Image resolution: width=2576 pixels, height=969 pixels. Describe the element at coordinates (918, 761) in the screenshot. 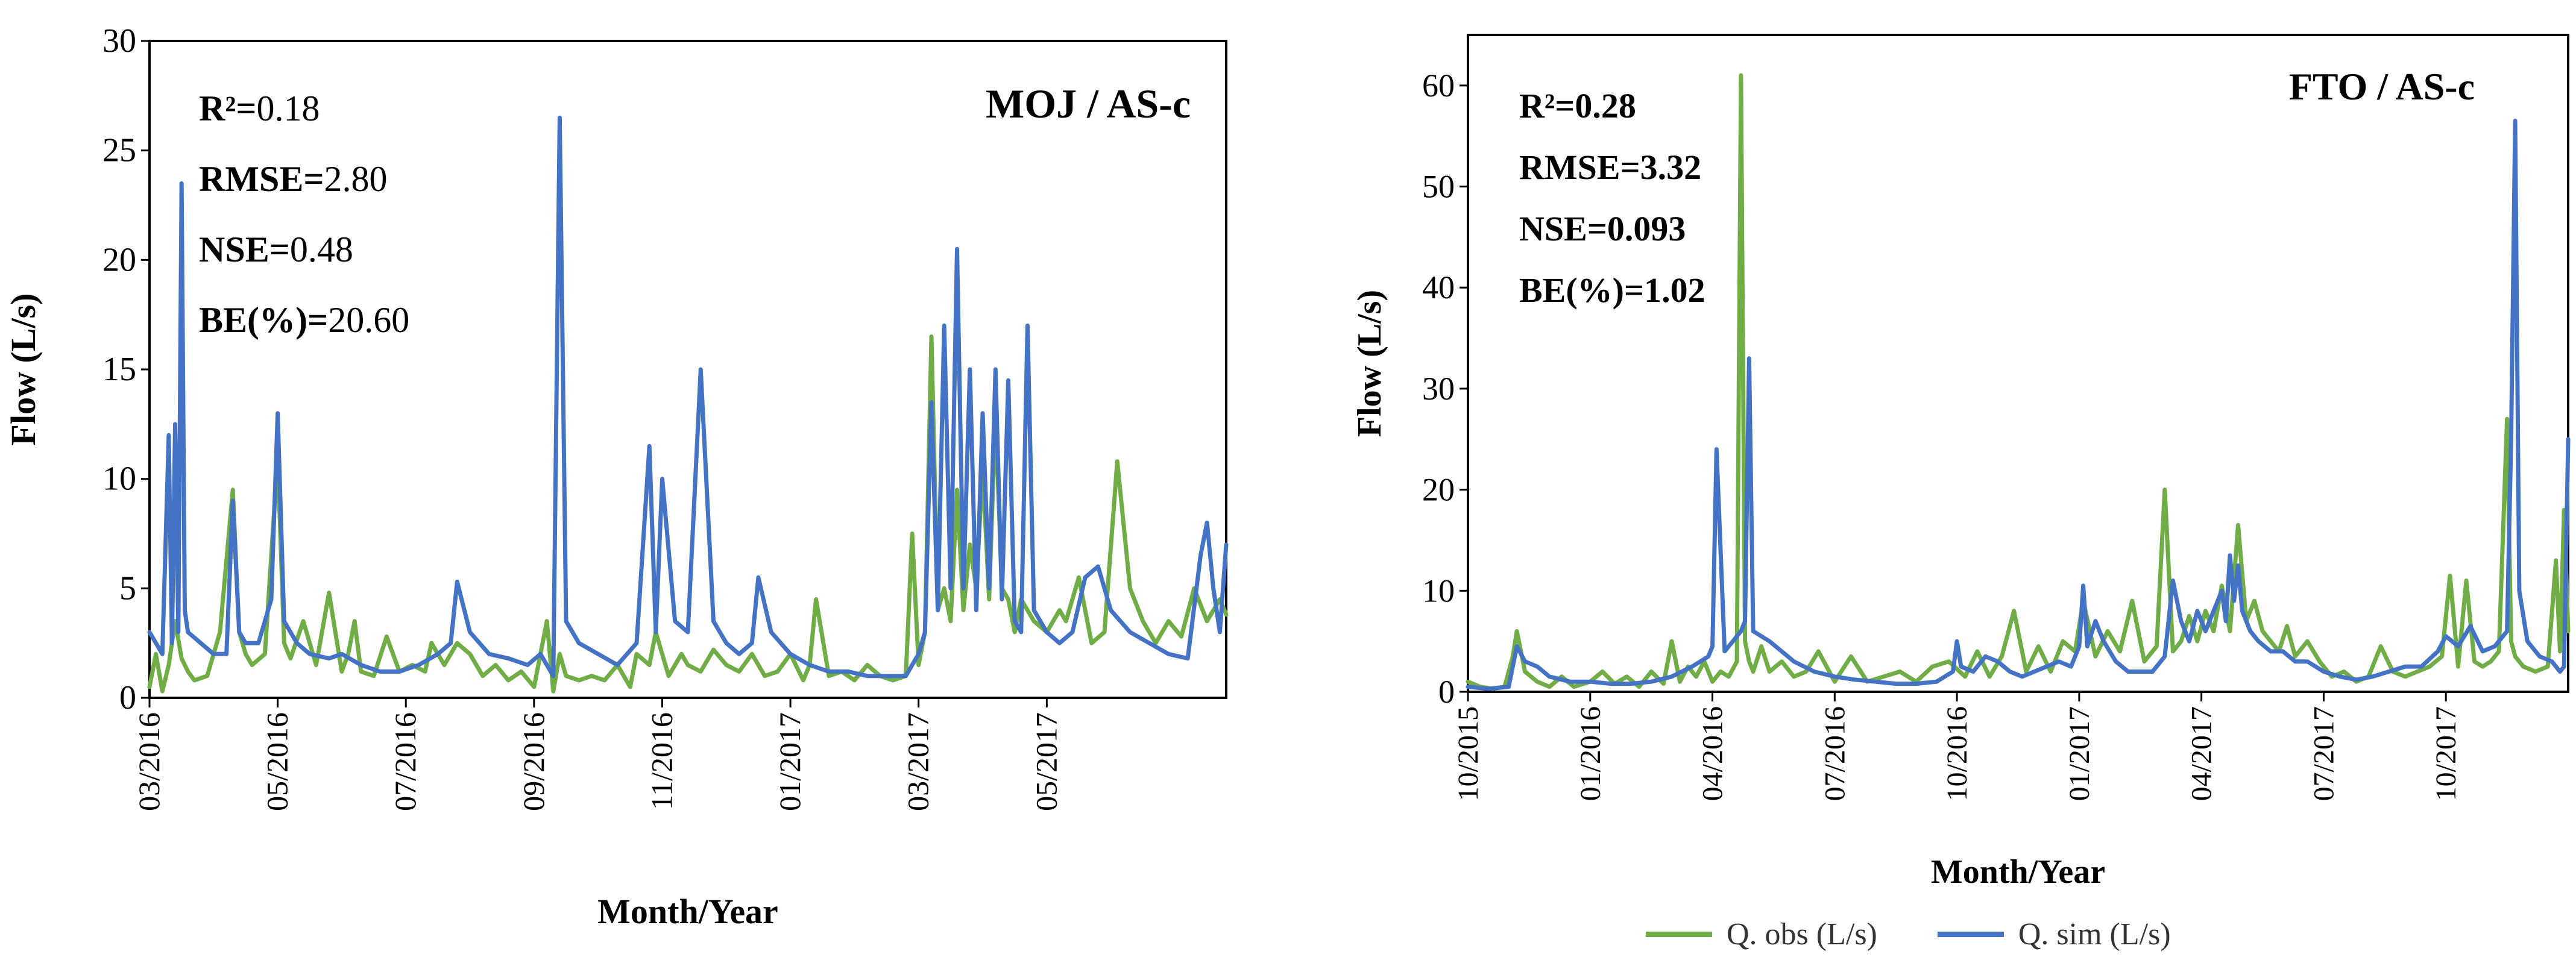

I see `x-tick-label: 03/2017` at that location.